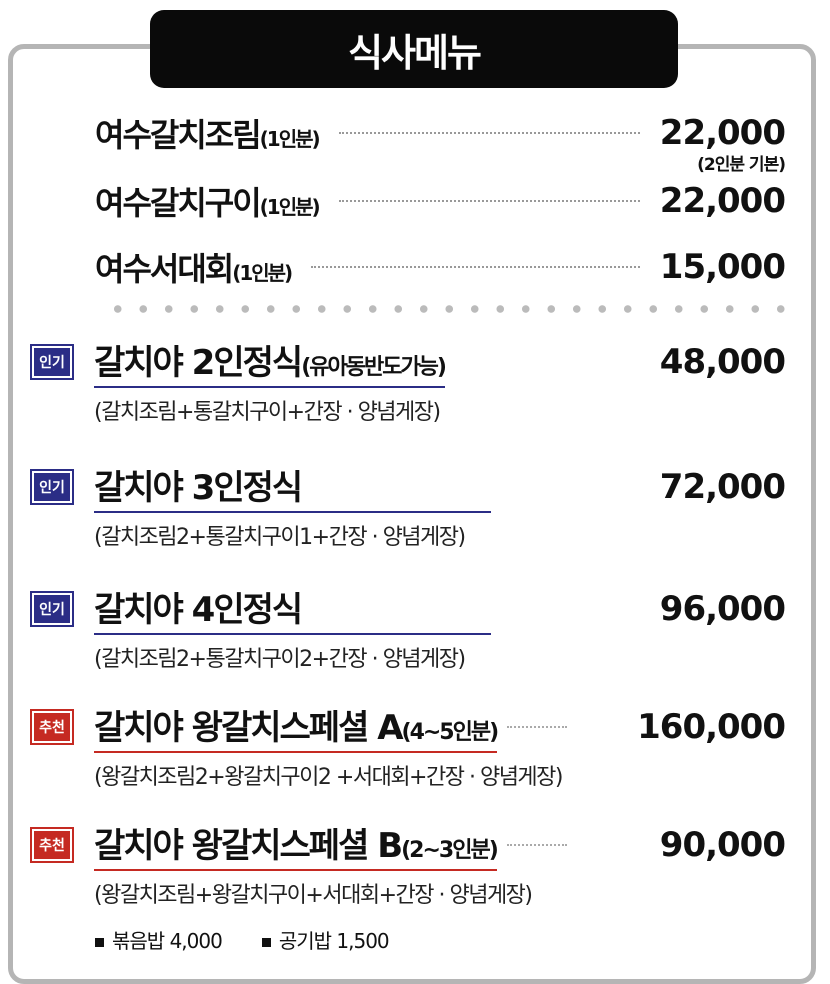 The image size is (830, 984). What do you see at coordinates (329, 777) in the screenshot?
I see `set-description: (왕갈치조림2+왕갈치구이2 +서대회+간장 · 양념게장)` at bounding box center [329, 777].